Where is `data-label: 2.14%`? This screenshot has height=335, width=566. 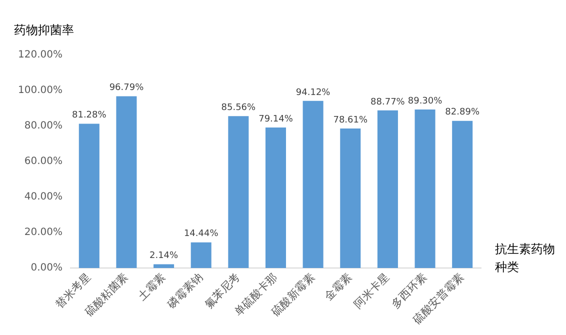 data-label: 2.14% is located at coordinates (164, 256).